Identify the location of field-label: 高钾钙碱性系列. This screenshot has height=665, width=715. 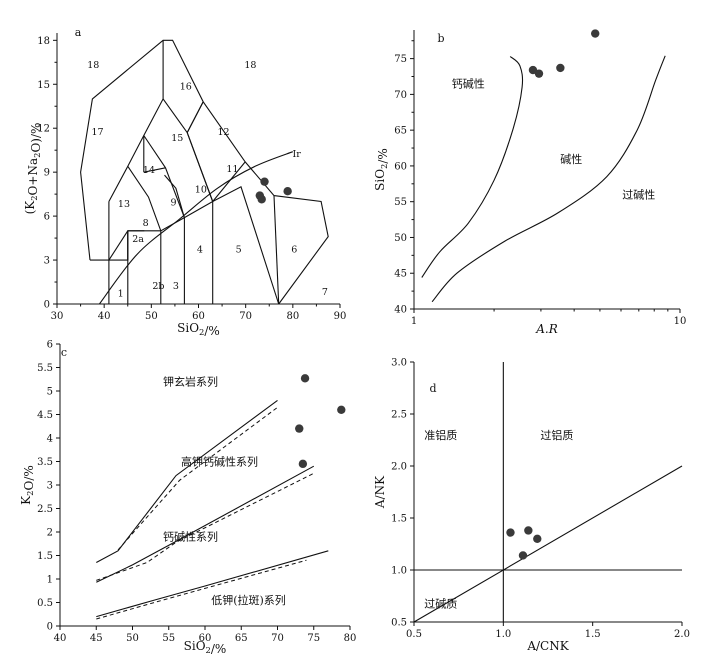
(219, 462).